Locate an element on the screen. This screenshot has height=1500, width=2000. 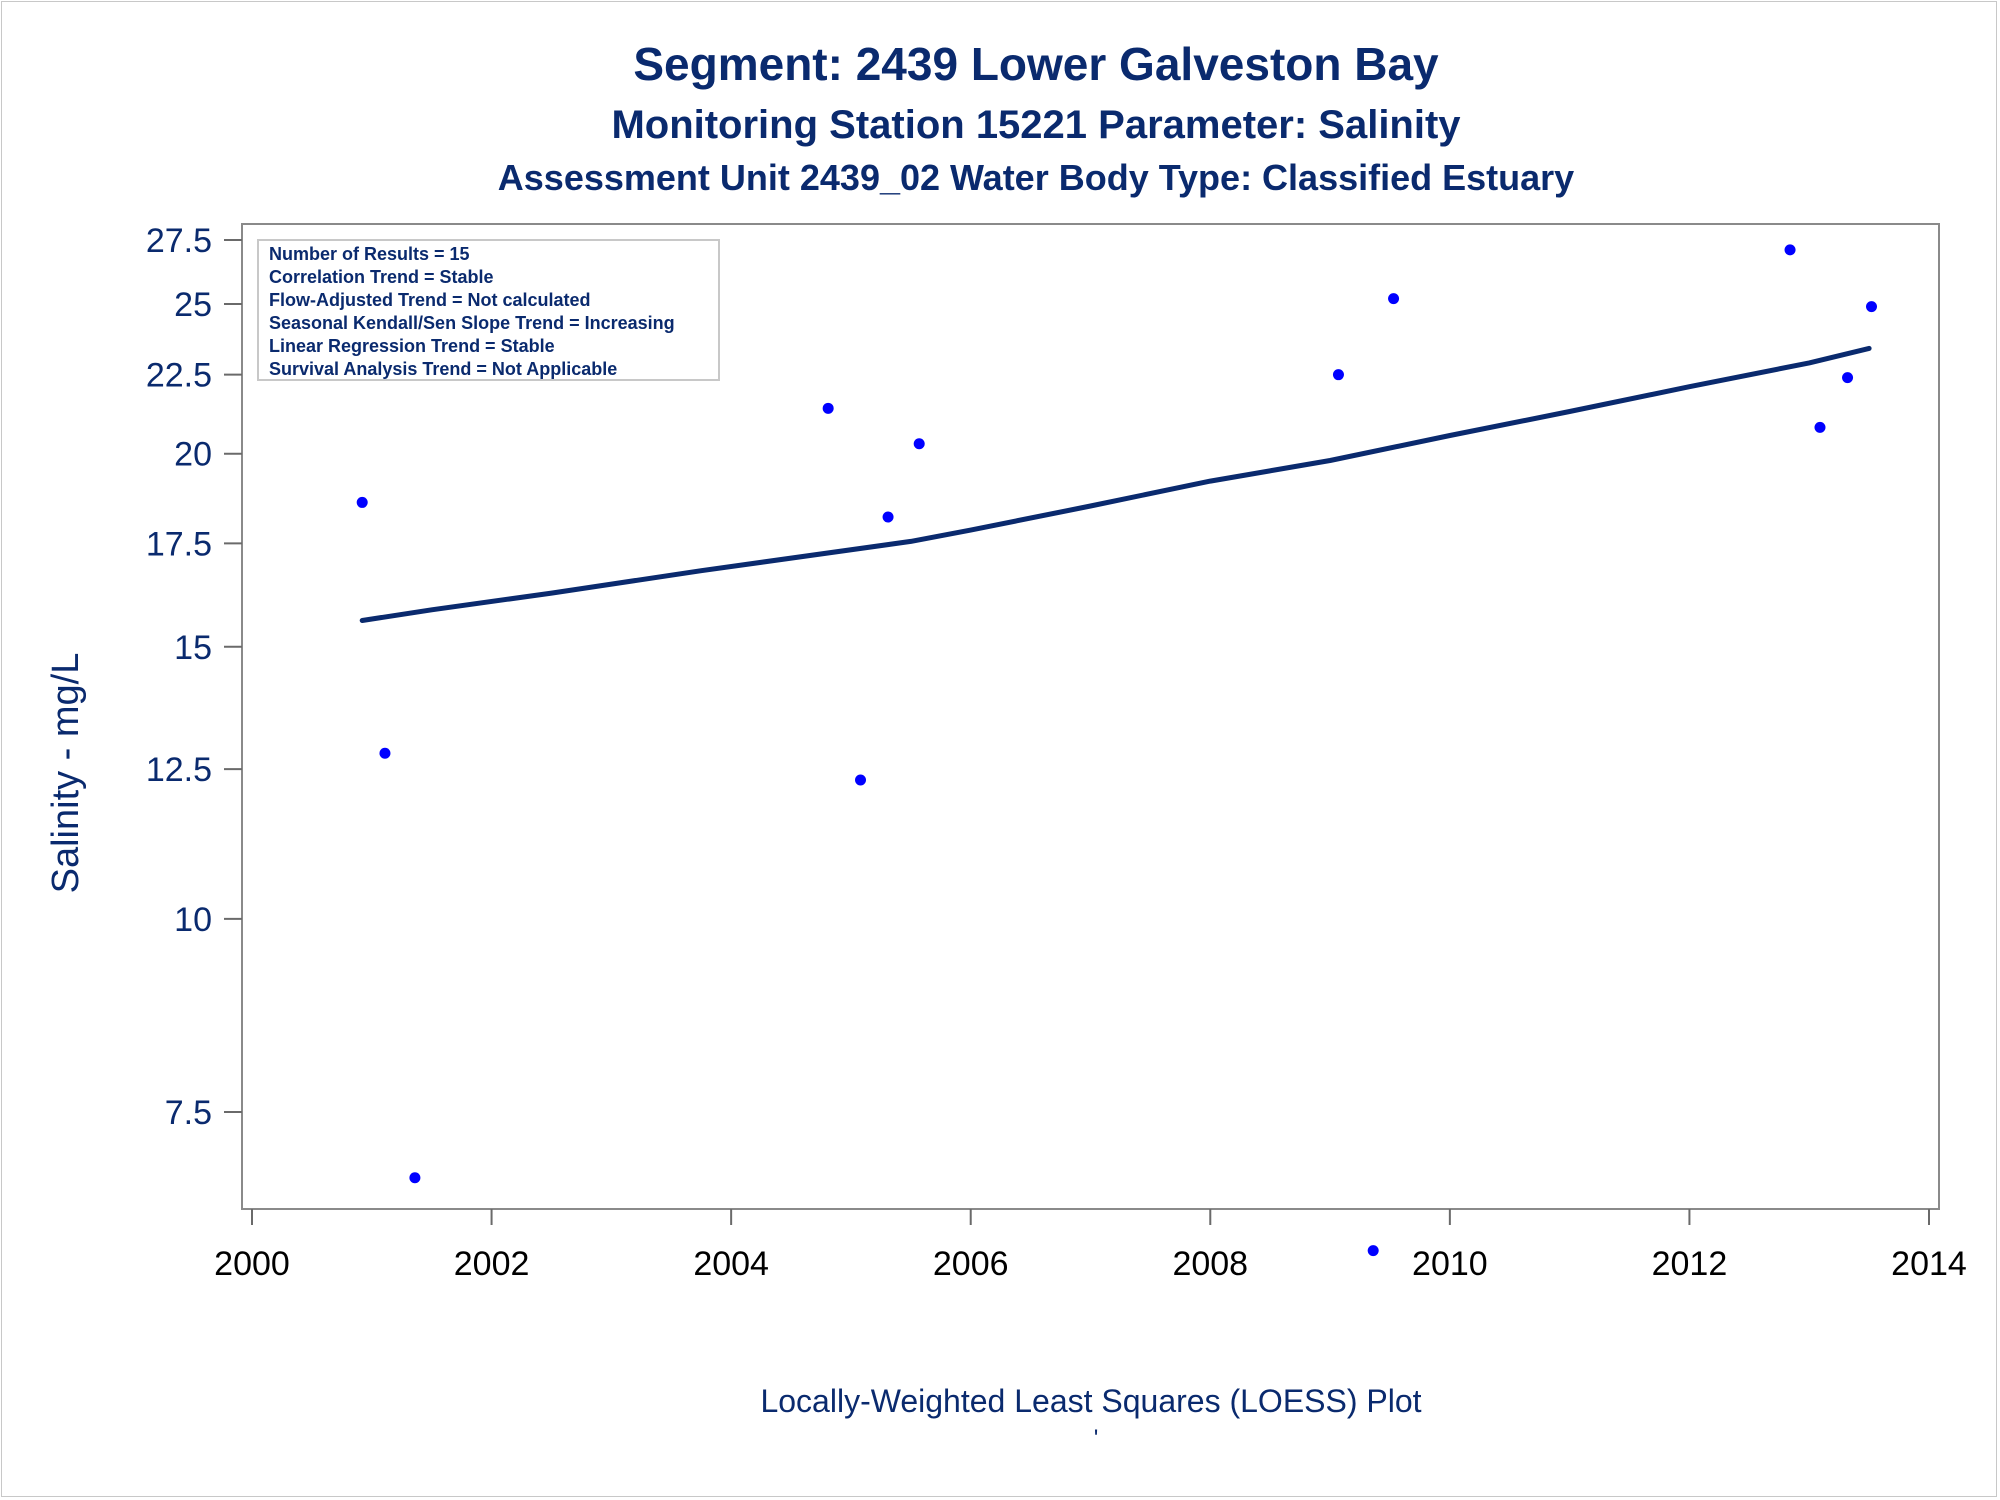
footnote-mark: ' is located at coordinates (1096, 1438).